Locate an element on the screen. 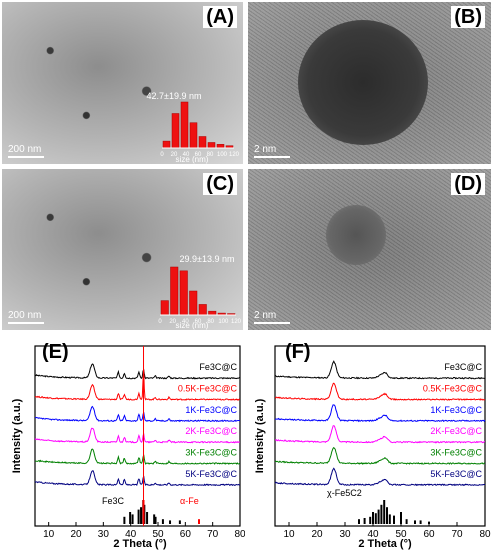 The height and width of the screenshot is (550, 493). panel-c-hist-label: 29.9±13.9 nm is located at coordinates (207, 259).